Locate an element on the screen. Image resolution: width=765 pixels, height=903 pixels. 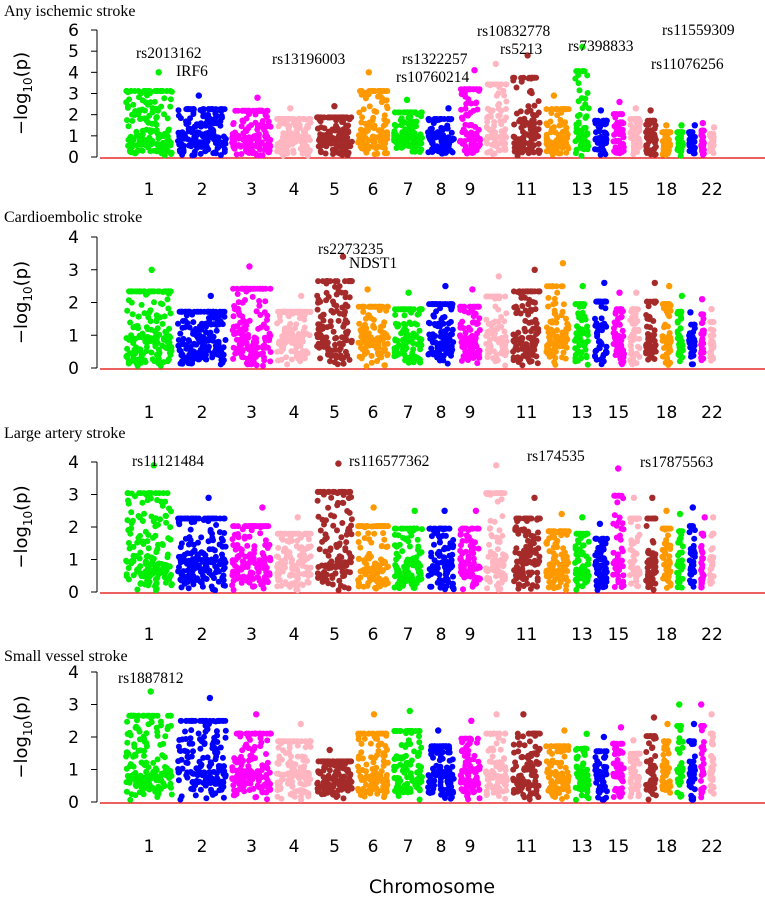
y-axis-label: −log10(p) is located at coordinates (23, 526).